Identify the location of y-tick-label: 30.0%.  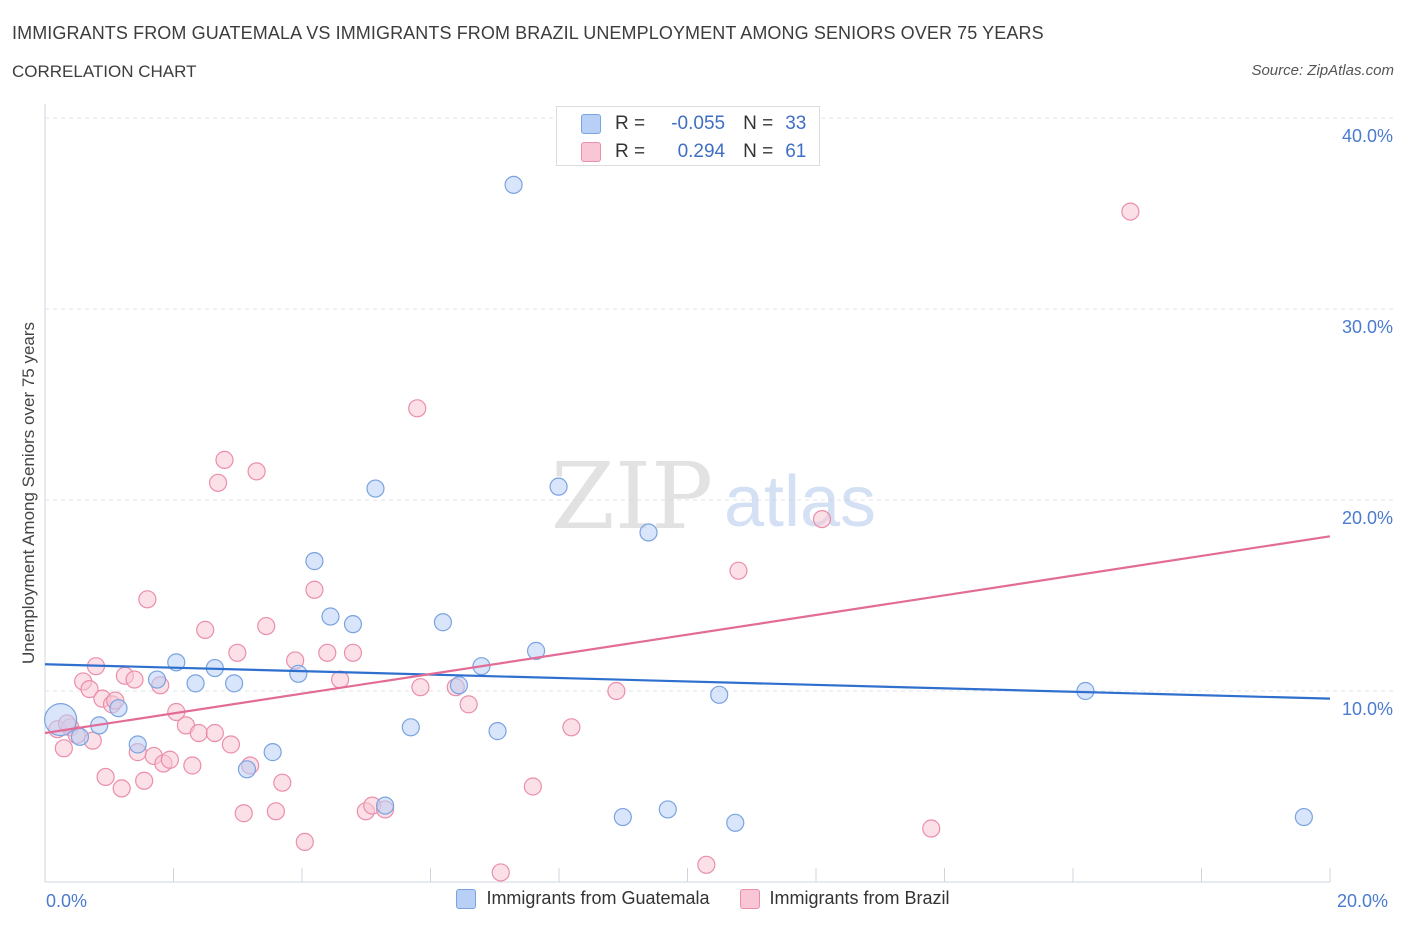
(1367, 327).